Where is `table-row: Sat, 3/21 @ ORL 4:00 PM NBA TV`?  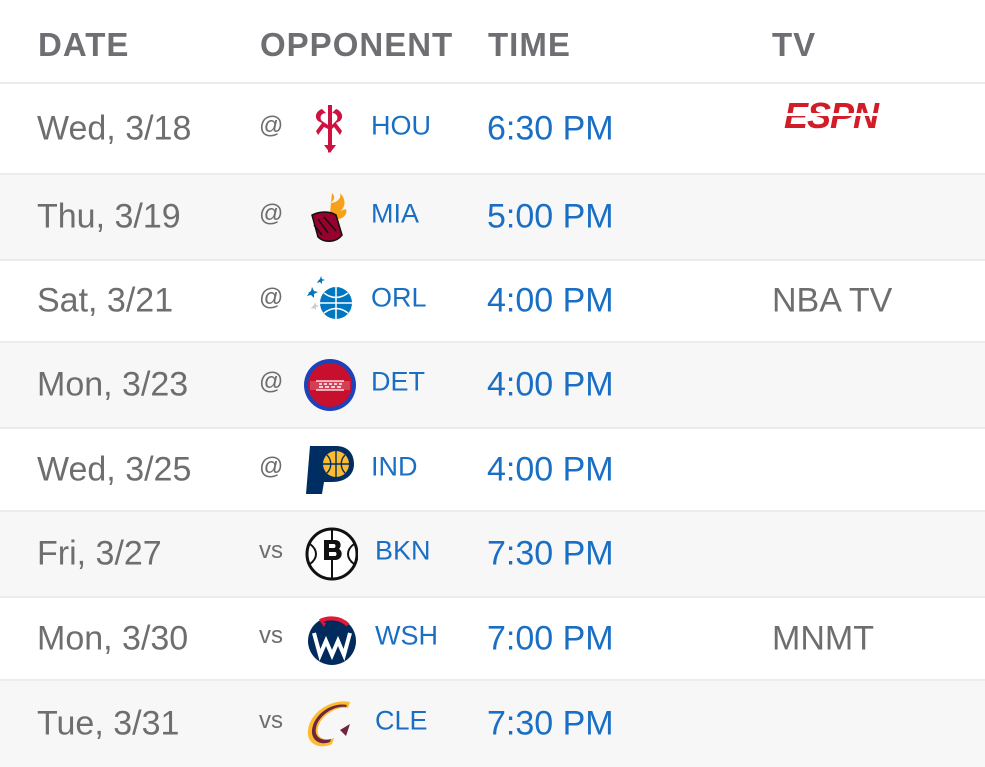 table-row: Sat, 3/21 @ ORL 4:00 PM NBA TV is located at coordinates (492, 302).